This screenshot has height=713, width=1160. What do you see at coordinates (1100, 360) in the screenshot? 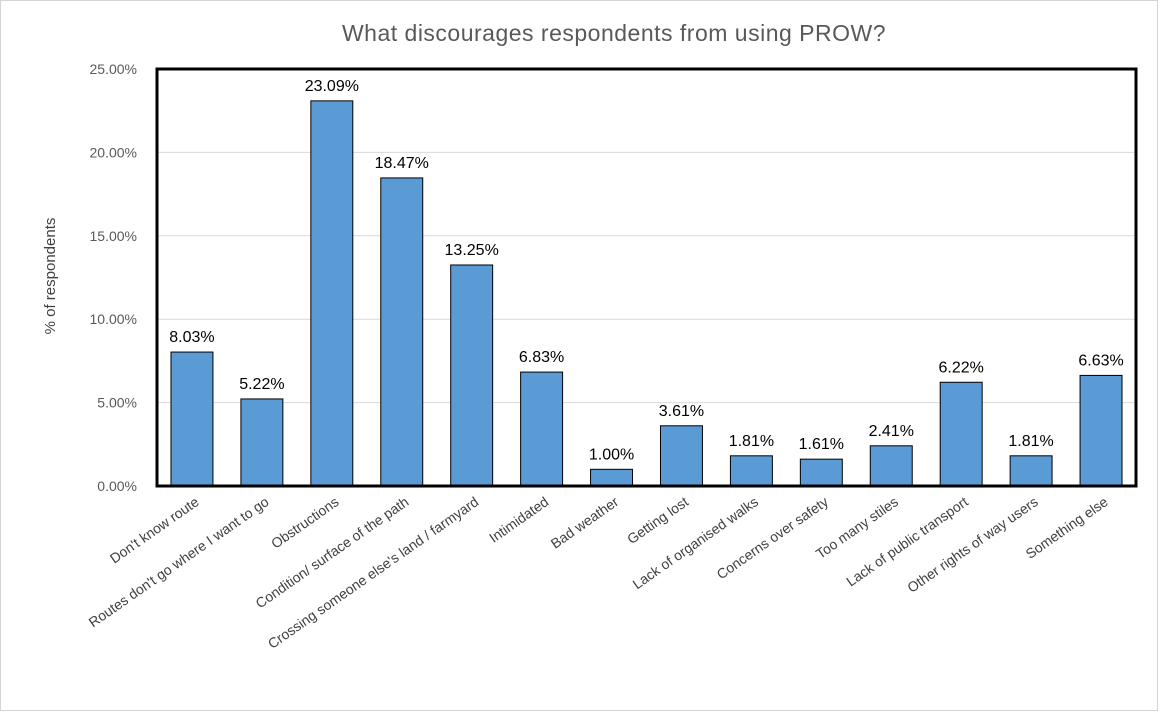
I see `data-label: 6.63%` at bounding box center [1100, 360].